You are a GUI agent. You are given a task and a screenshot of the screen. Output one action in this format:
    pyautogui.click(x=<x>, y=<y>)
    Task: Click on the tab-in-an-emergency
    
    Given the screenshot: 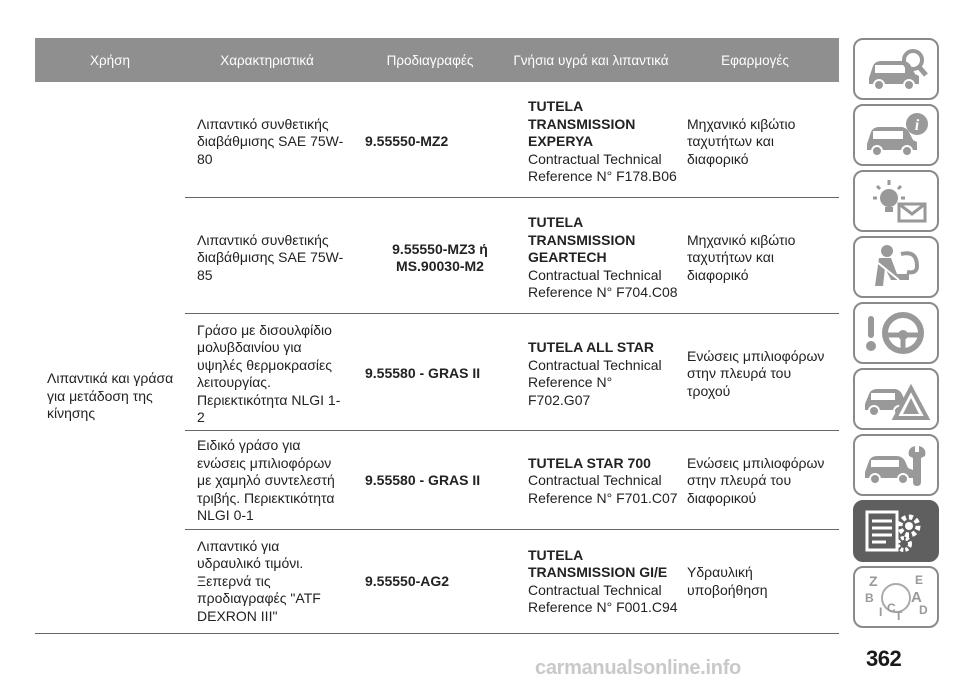 What is the action you would take?
    pyautogui.click(x=896, y=399)
    